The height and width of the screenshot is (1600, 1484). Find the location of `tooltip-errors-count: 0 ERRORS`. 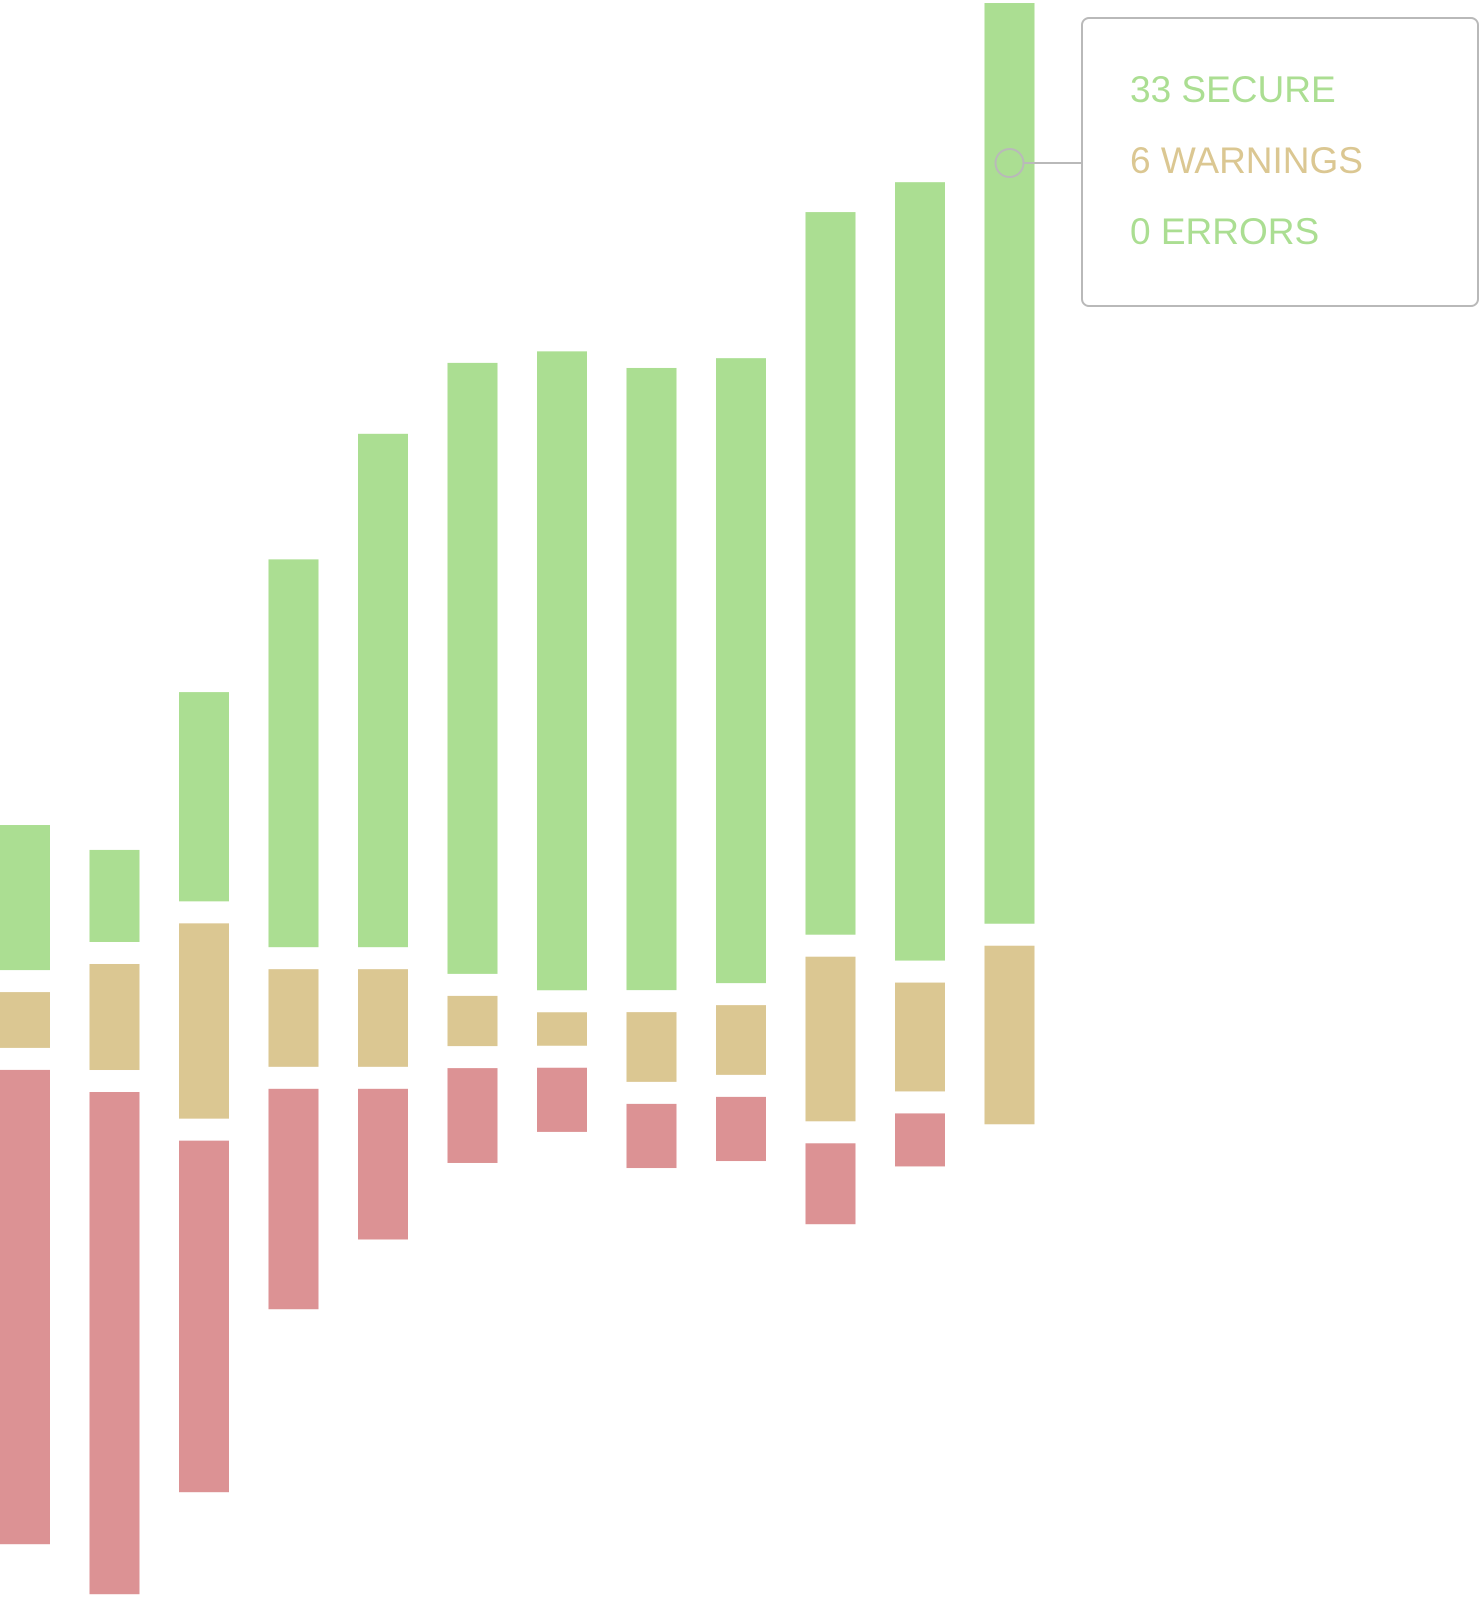

tooltip-errors-count: 0 ERRORS is located at coordinates (1225, 231).